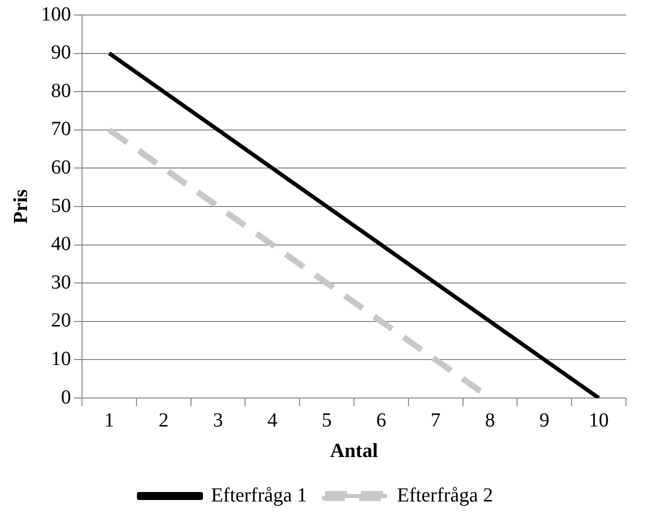 This screenshot has width=656, height=520. I want to click on x-tick-label: 2, so click(163, 420).